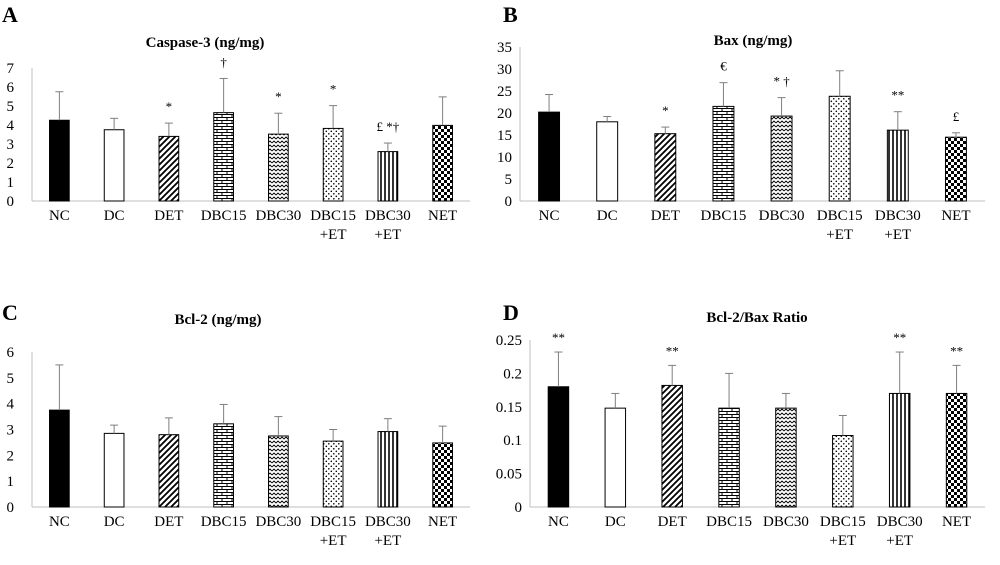 The height and width of the screenshot is (565, 1000). I want to click on chart-title: Bcl-2 (ng/mg), so click(217, 320).